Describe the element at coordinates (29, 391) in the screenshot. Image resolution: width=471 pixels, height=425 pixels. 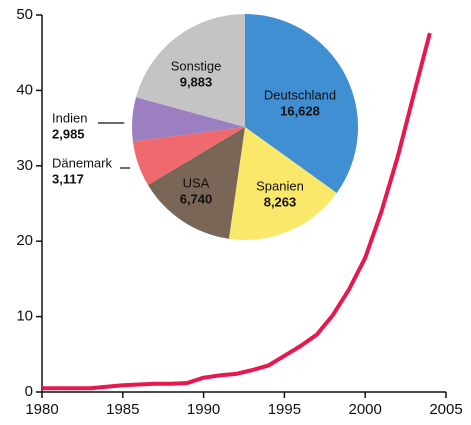
I see `y-tick-label: 0` at that location.